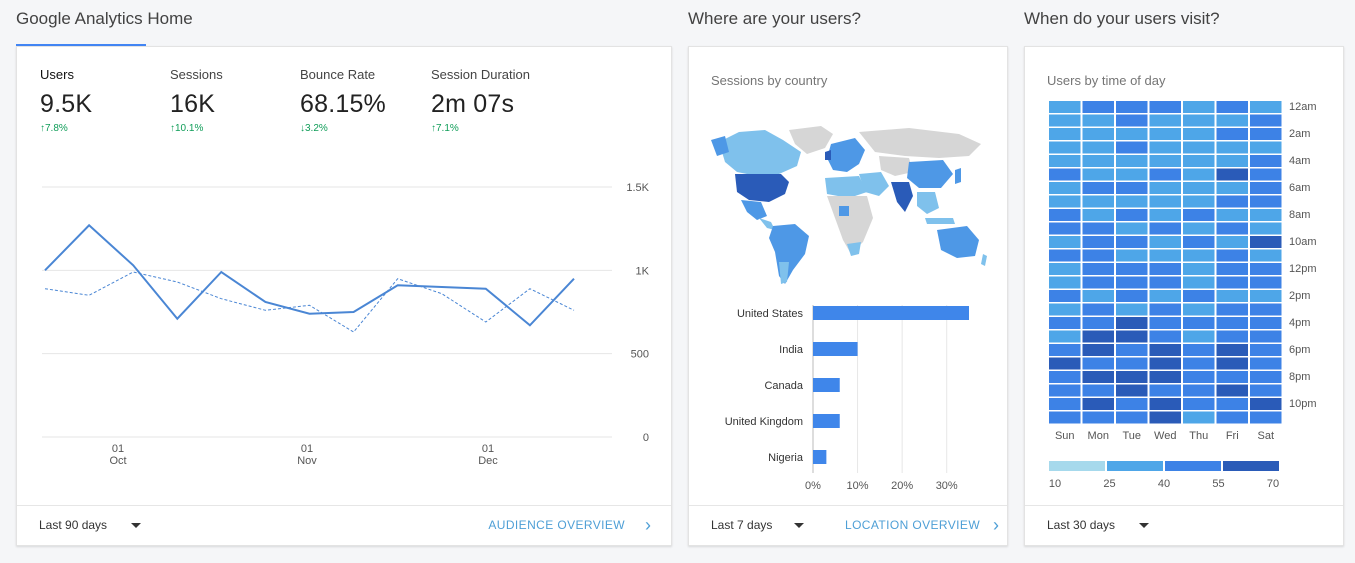 This screenshot has height=563, width=1355. I want to click on metric-value: 2m 07s, so click(473, 104).